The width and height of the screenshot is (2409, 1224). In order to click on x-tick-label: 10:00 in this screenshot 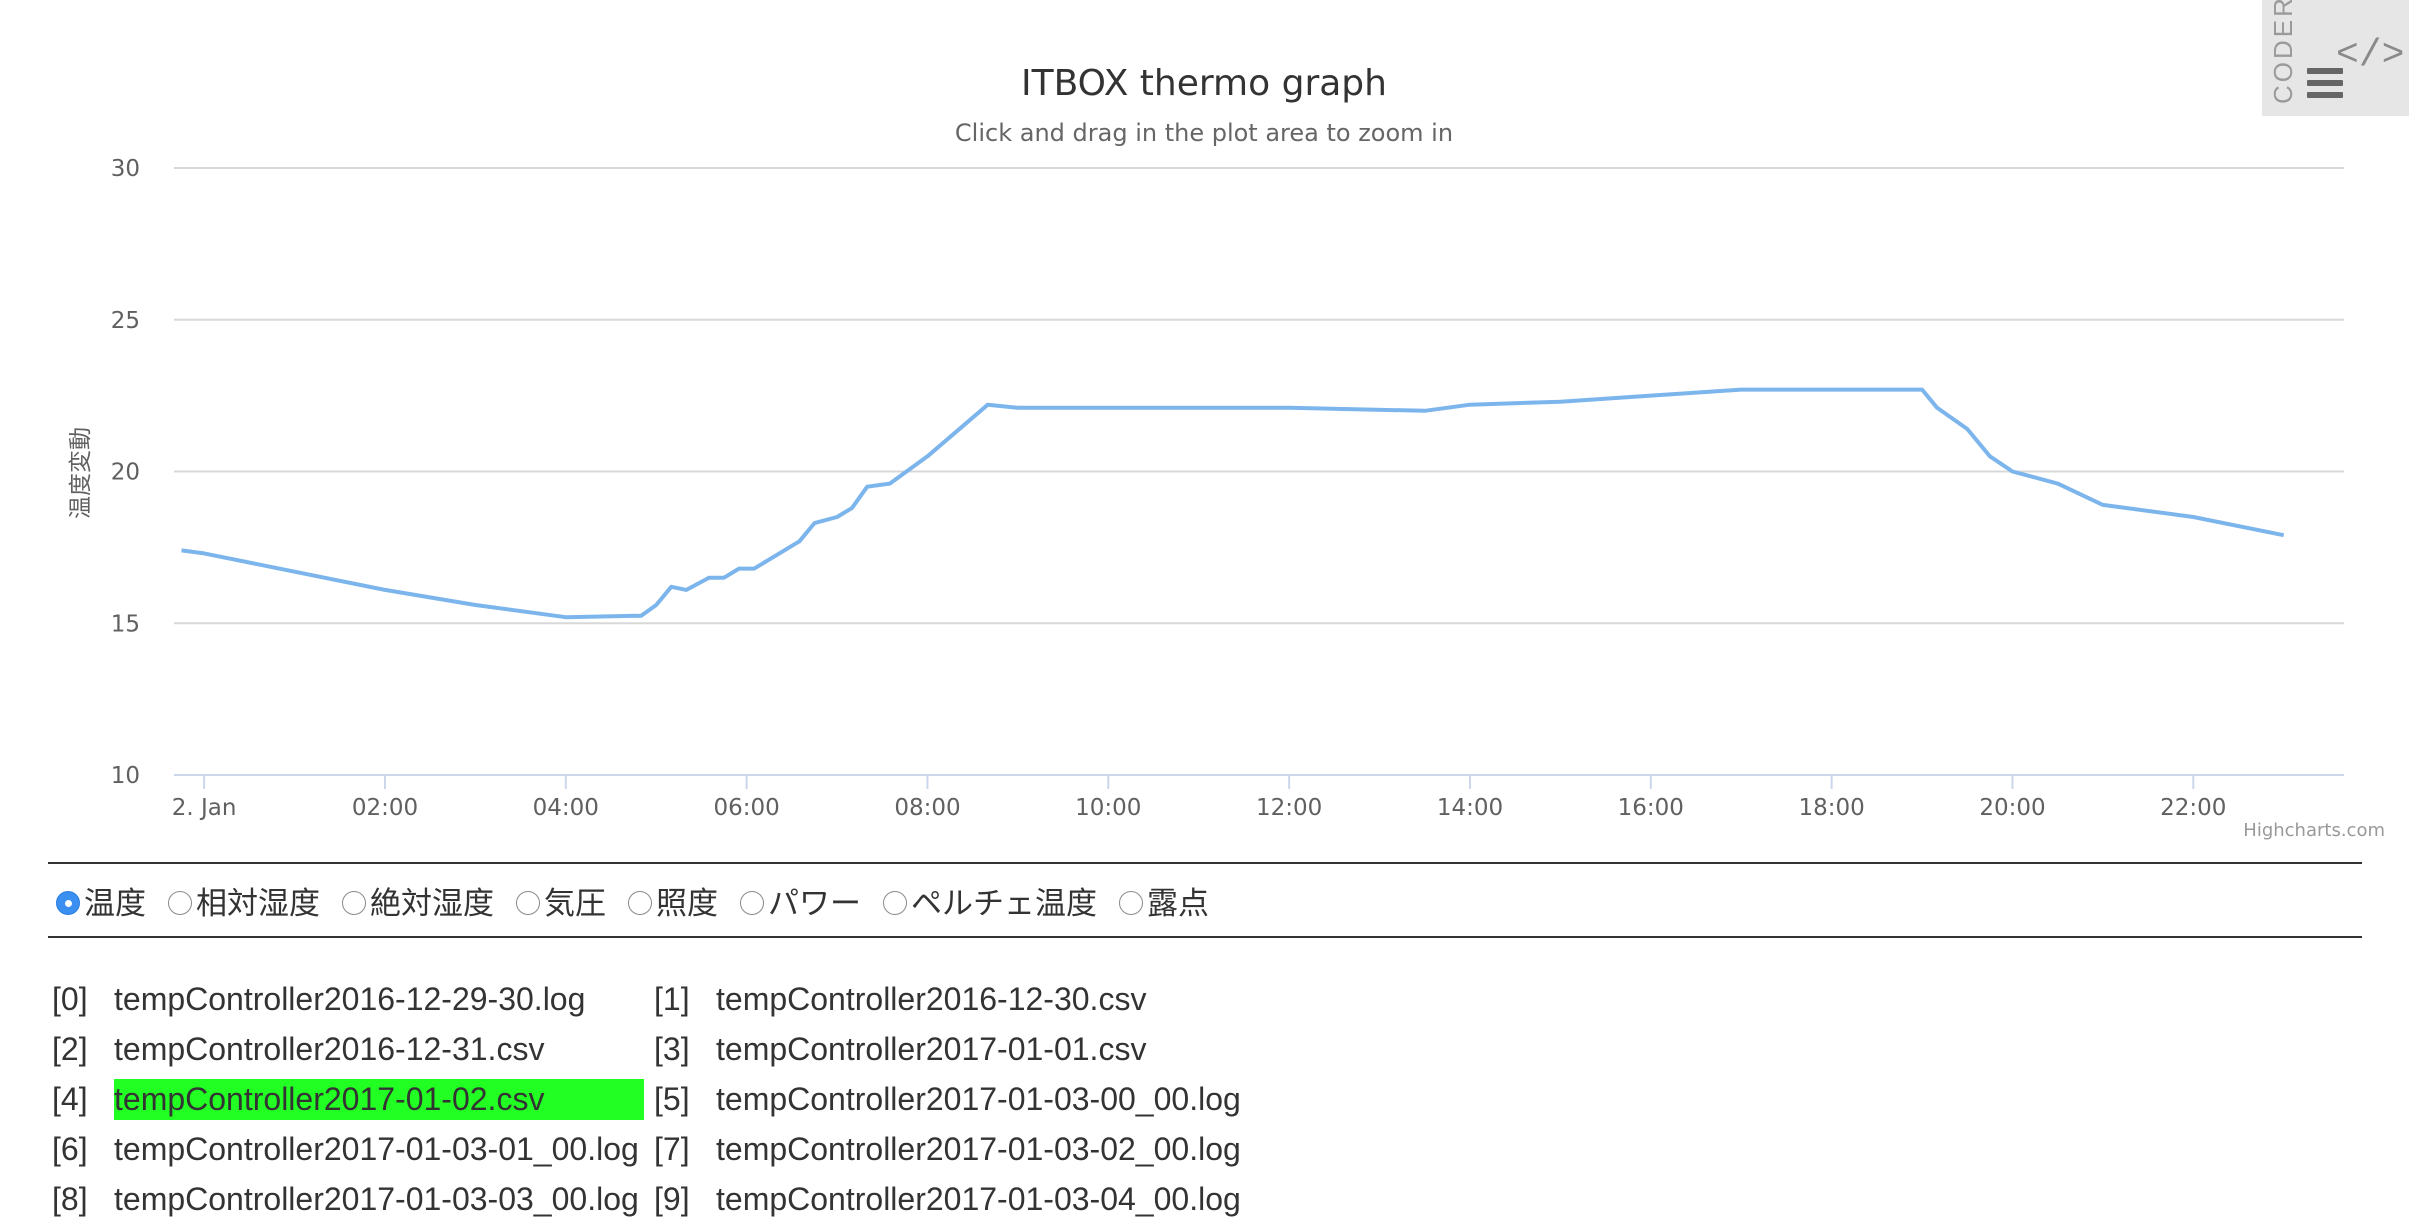, I will do `click(1108, 808)`.